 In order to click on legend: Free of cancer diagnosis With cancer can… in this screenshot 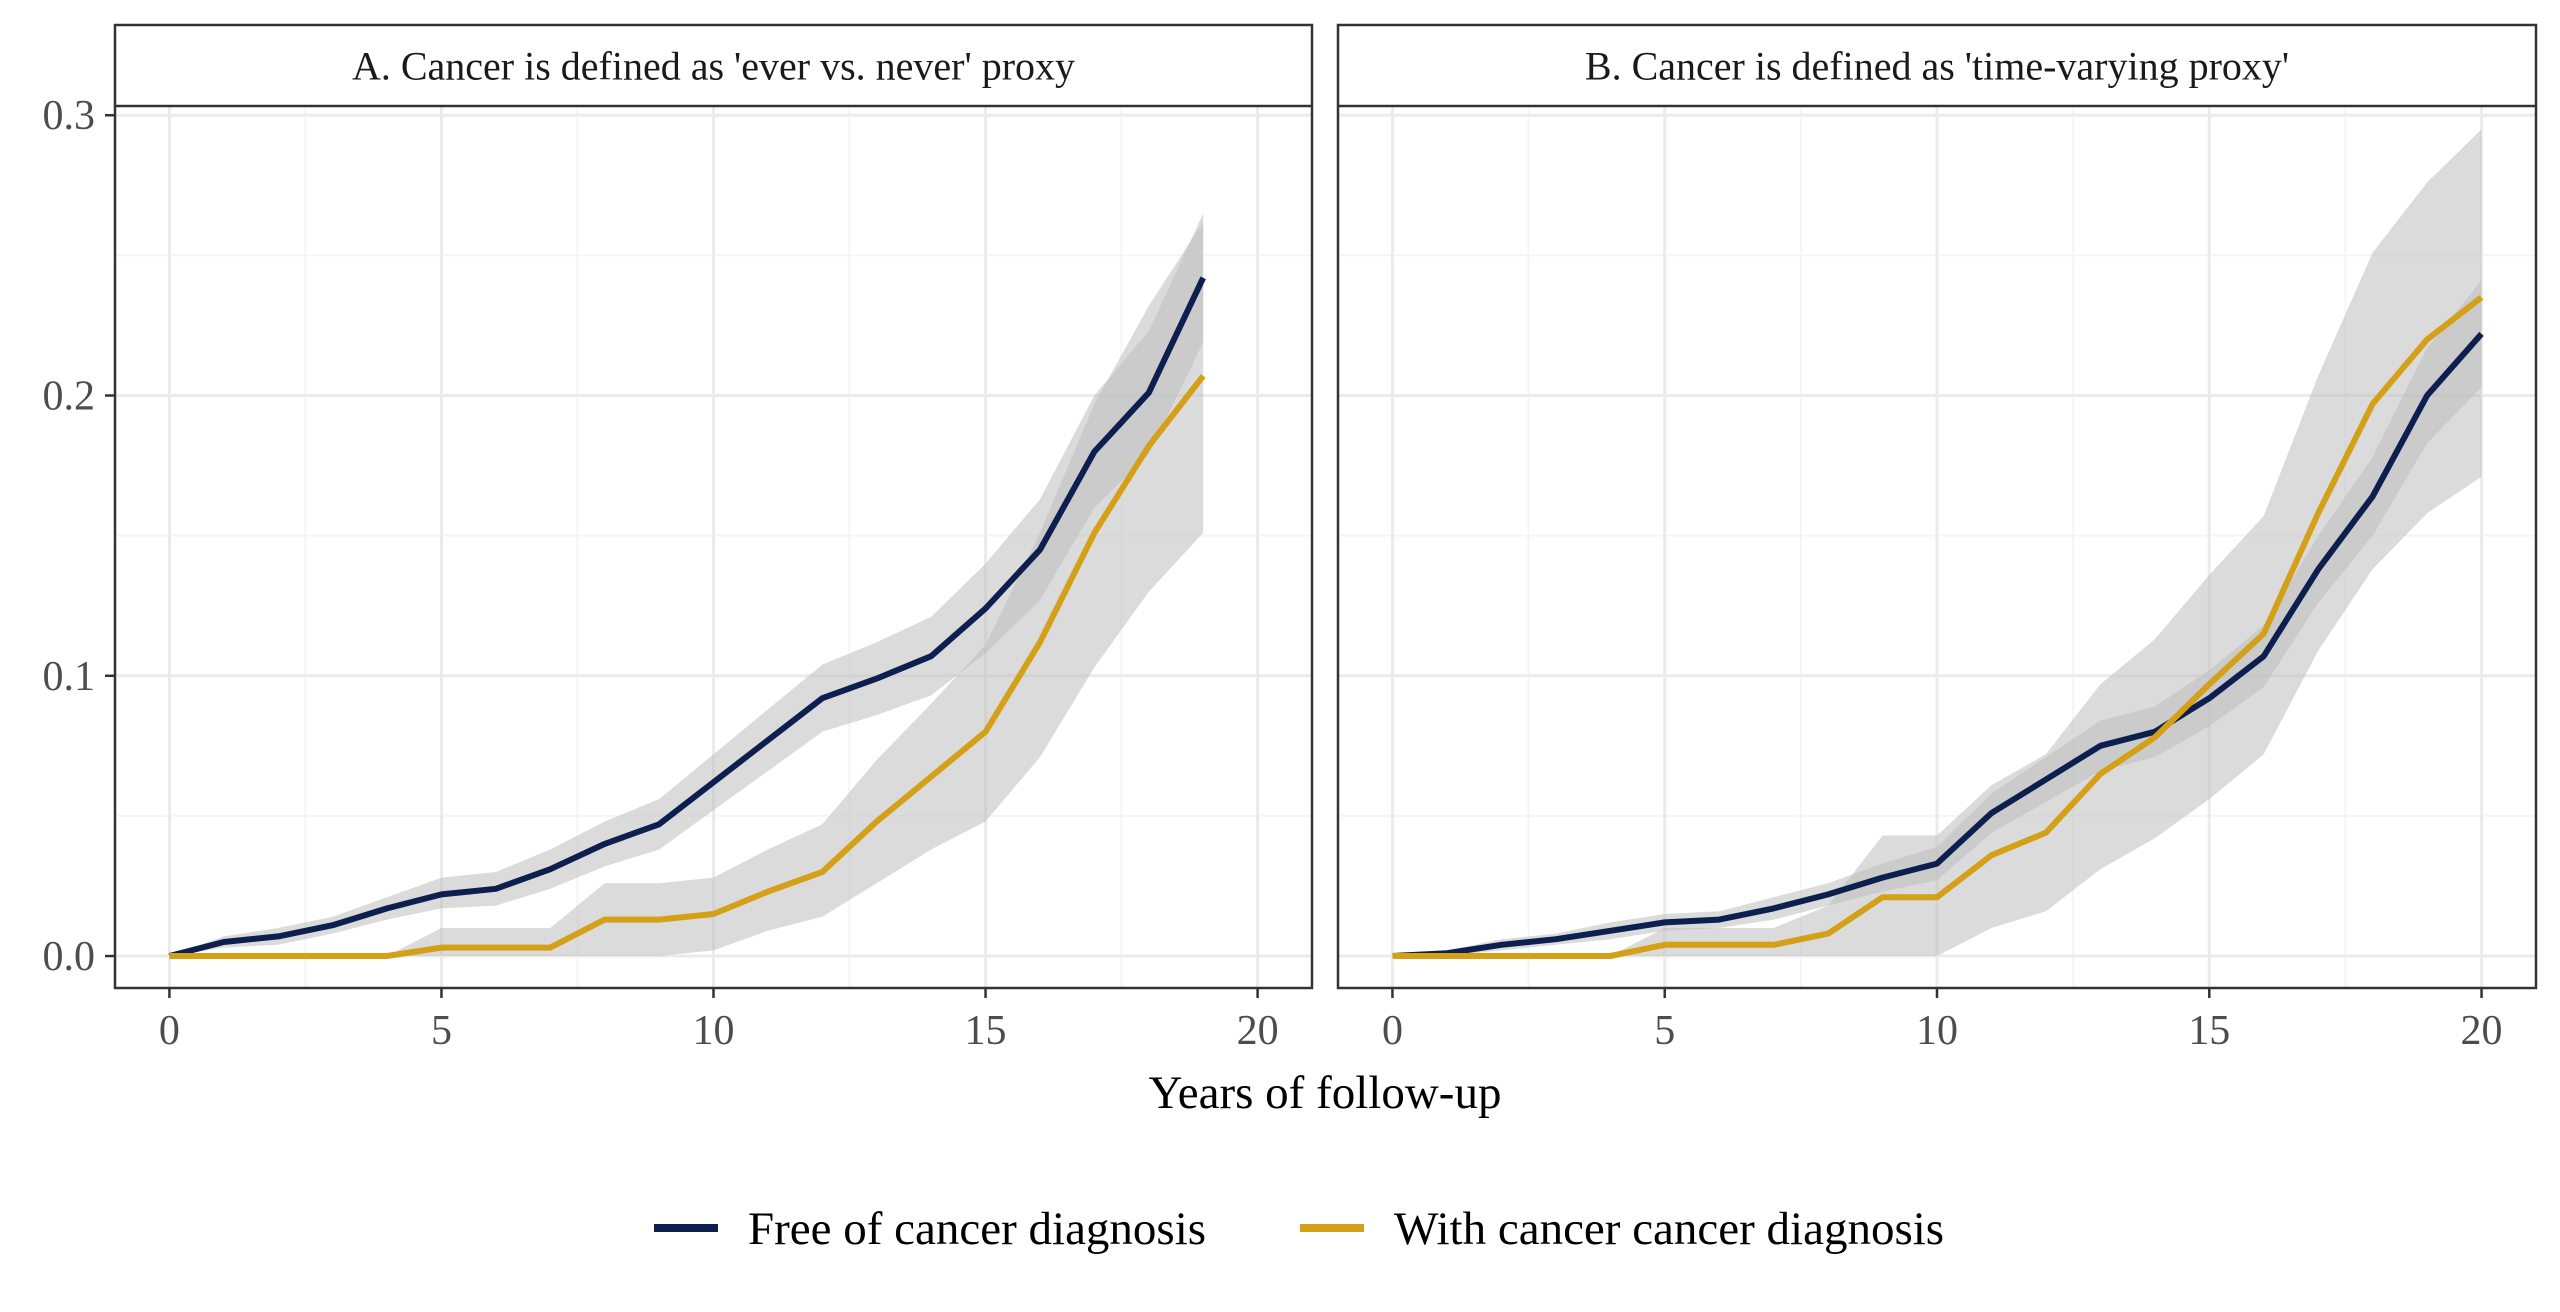, I will do `click(1299, 1229)`.